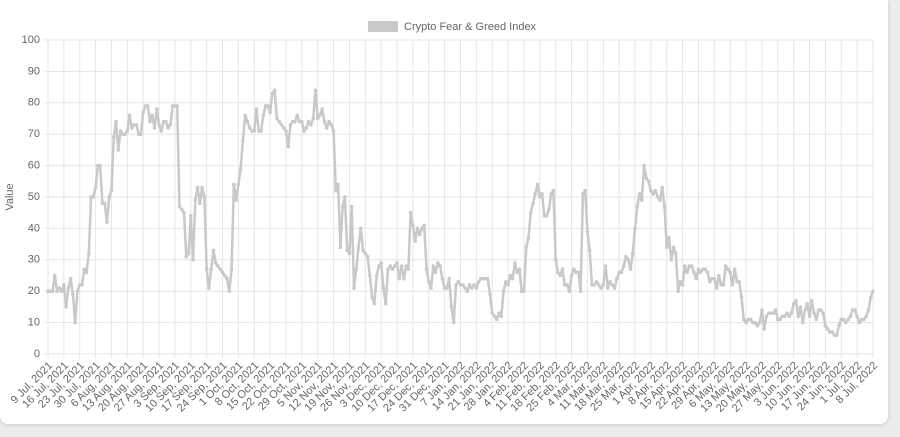 The image size is (900, 437). What do you see at coordinates (34, 71) in the screenshot?
I see `y-tick-label: 90` at bounding box center [34, 71].